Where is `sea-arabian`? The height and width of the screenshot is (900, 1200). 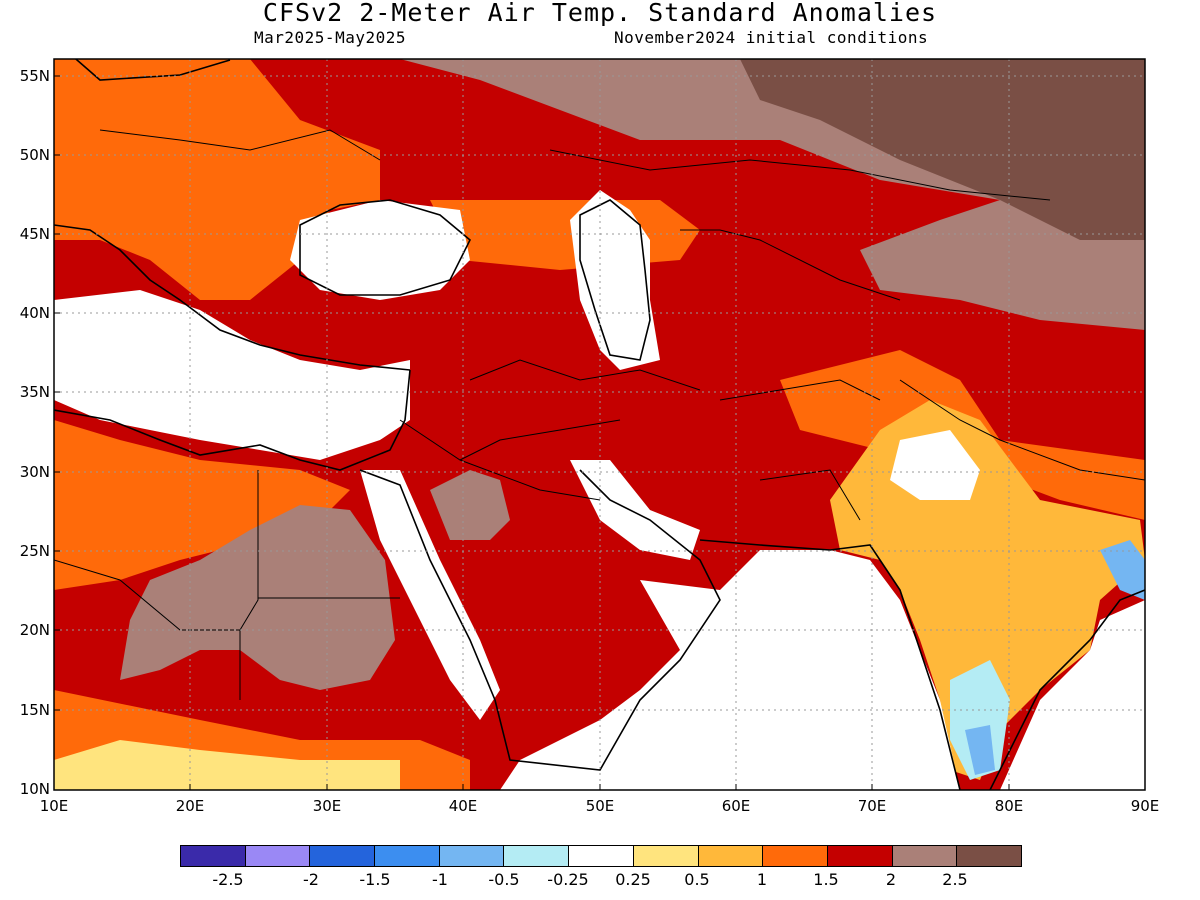
sea-arabian is located at coordinates (730, 670).